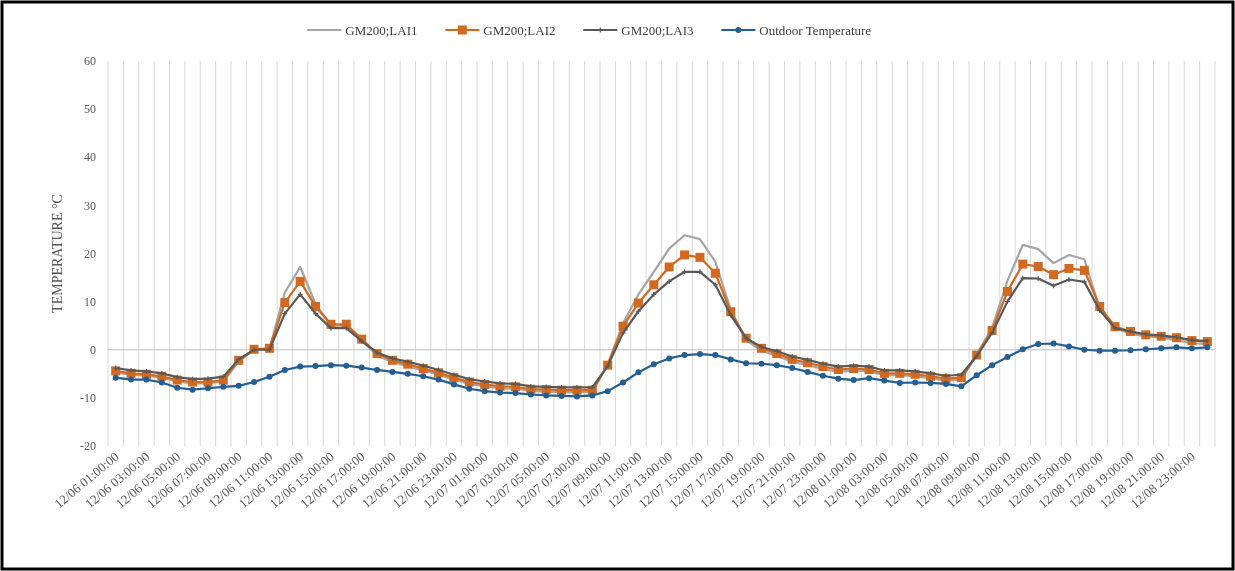 The image size is (1235, 571). Describe the element at coordinates (90, 205) in the screenshot. I see `y-tick-label: 30` at that location.